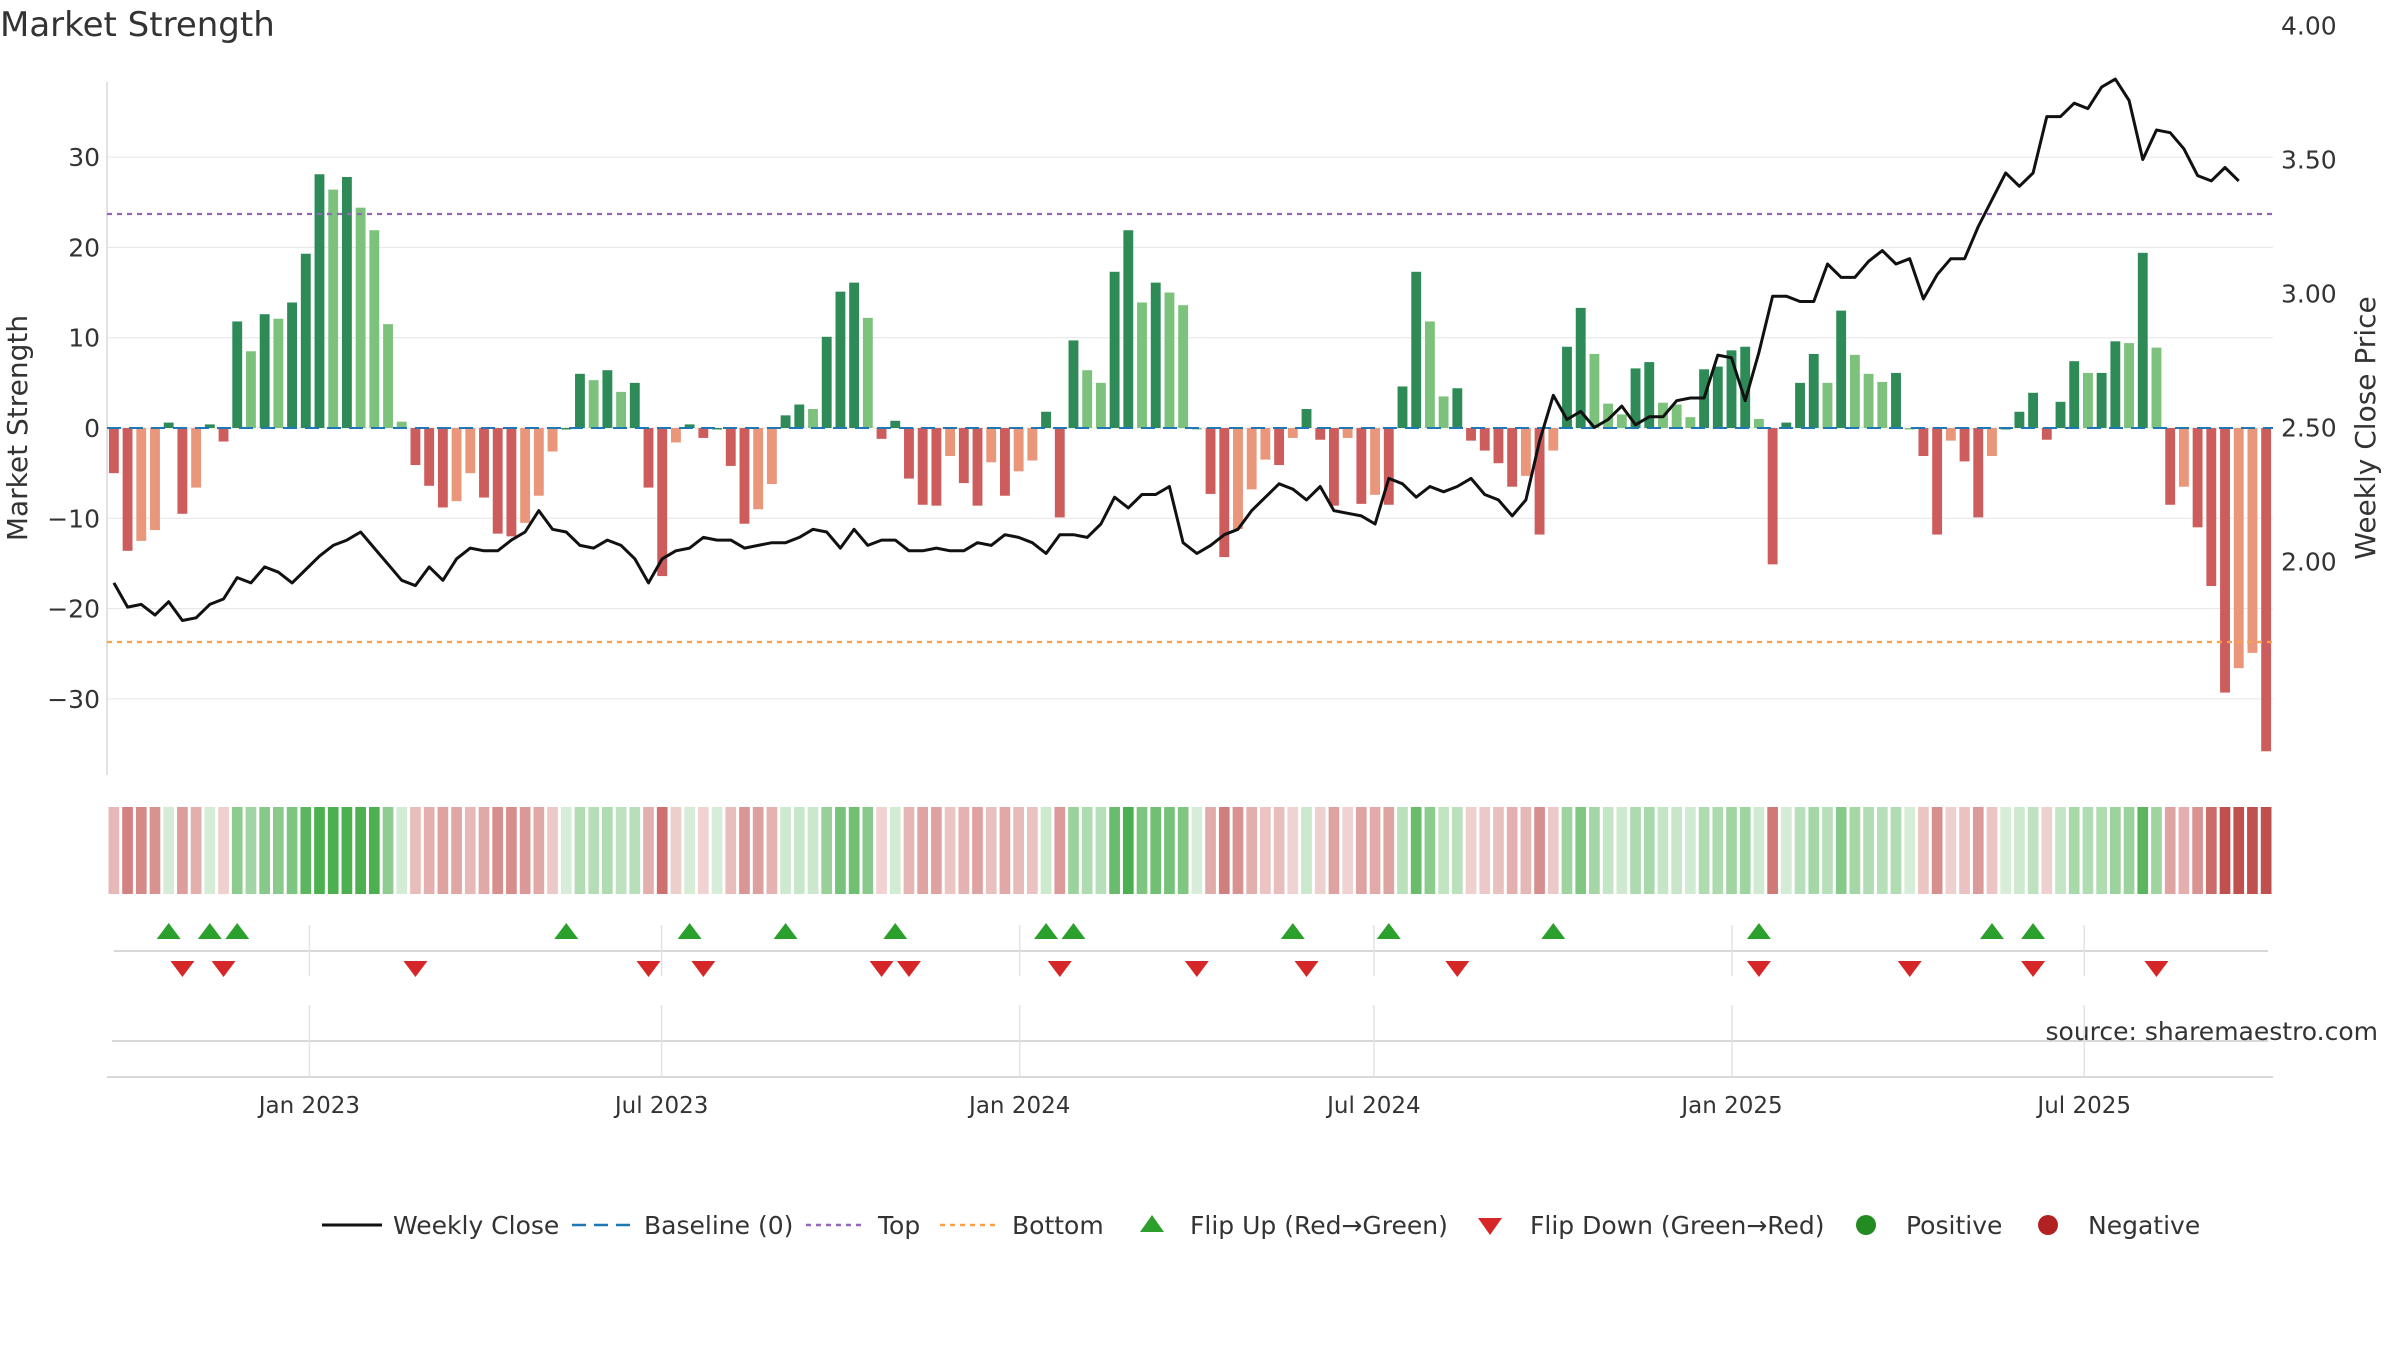 Image resolution: width=2400 pixels, height=1350 pixels. What do you see at coordinates (2309, 562) in the screenshot?
I see `y2-tick-label: 2.00` at bounding box center [2309, 562].